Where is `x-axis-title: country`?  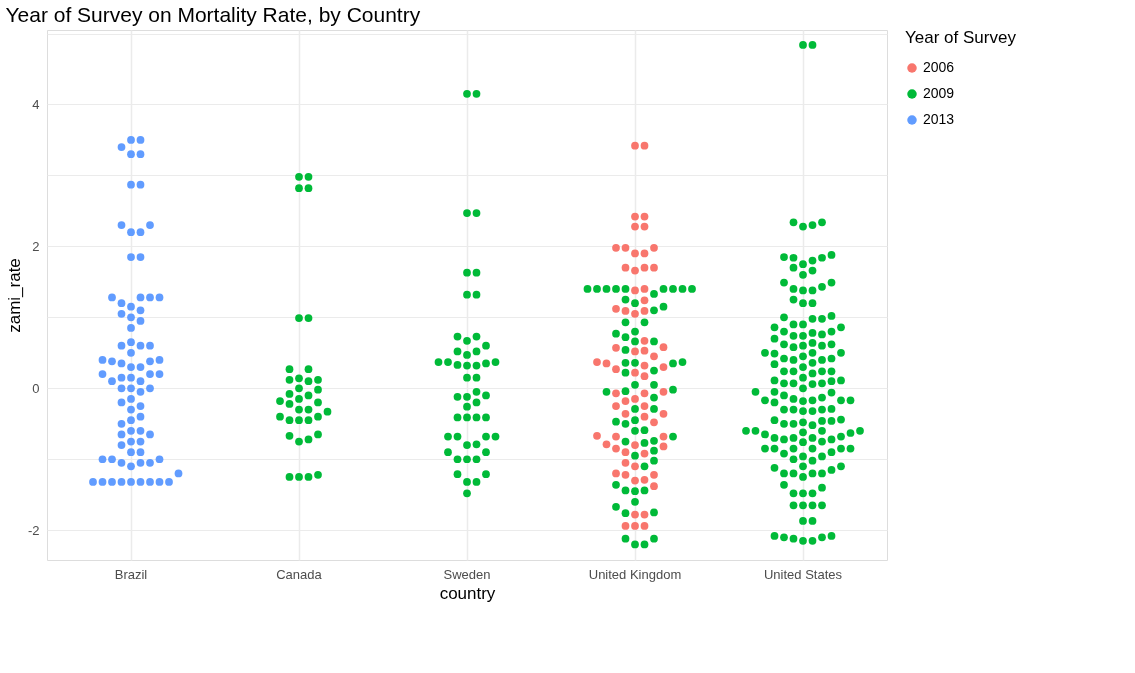
x-axis-title: country is located at coordinates (467, 593).